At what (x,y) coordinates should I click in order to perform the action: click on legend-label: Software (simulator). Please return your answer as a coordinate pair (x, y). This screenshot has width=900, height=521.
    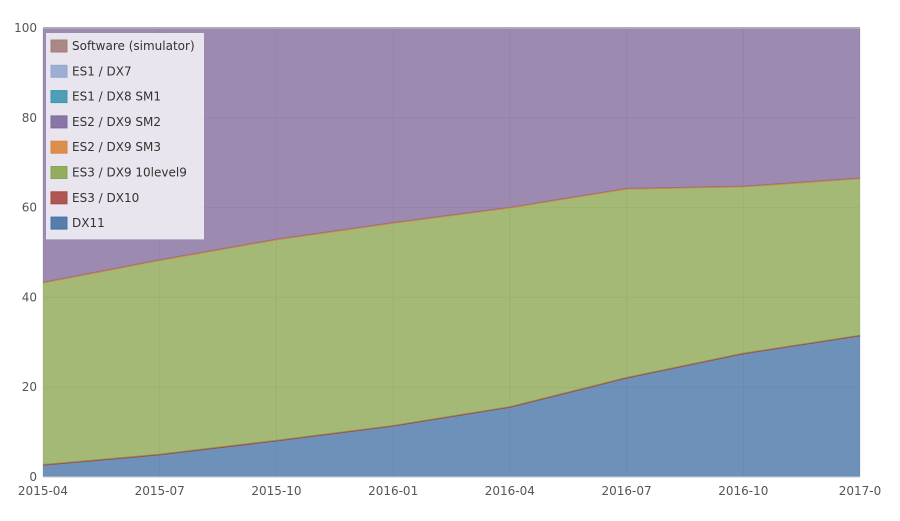
    Looking at the image, I should click on (133, 46).